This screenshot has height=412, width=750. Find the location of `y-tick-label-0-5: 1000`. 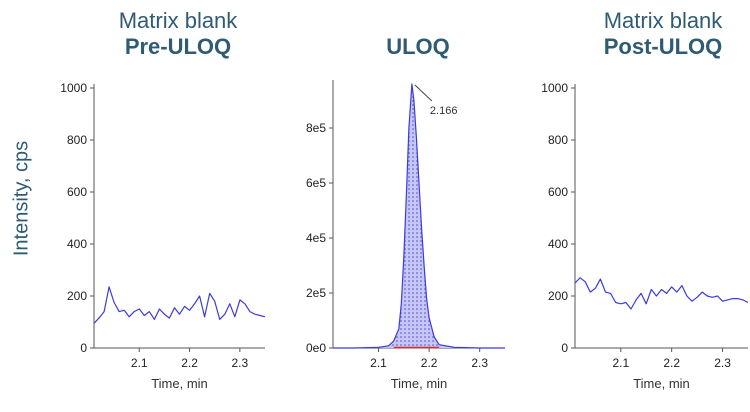

y-tick-label-0-5: 1000 is located at coordinates (73, 88).